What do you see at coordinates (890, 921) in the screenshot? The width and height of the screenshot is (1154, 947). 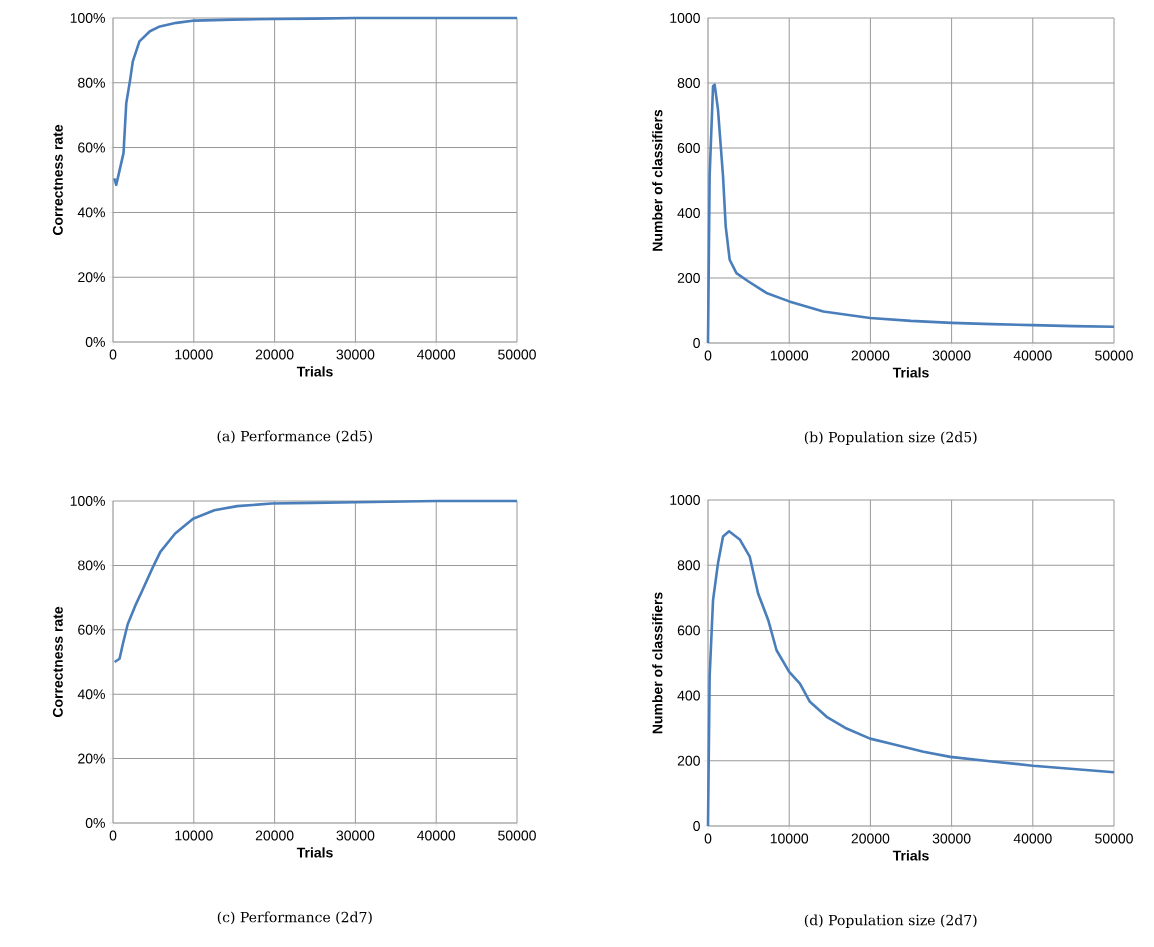 I see `text: (d) Population size (2d7)` at bounding box center [890, 921].